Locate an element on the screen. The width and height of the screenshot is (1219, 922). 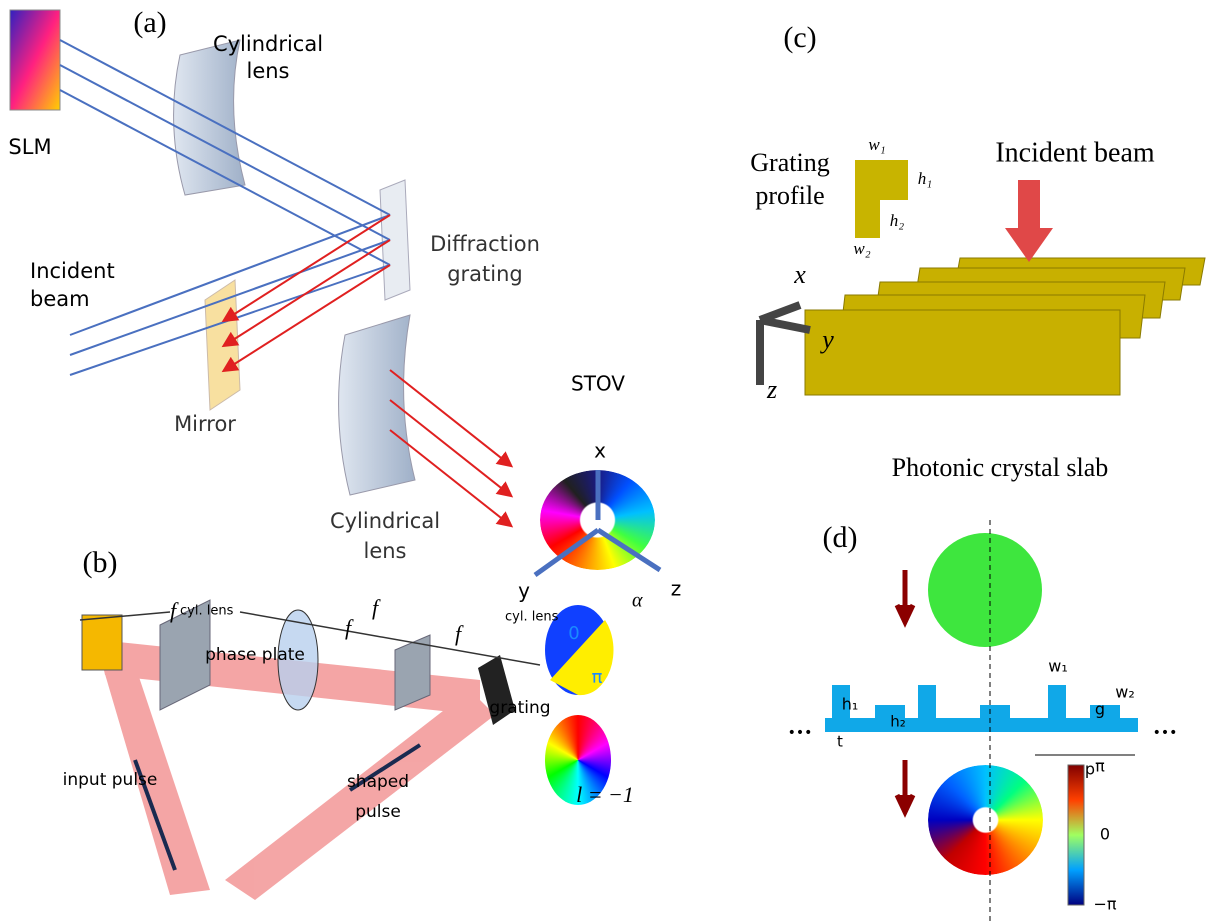
red-rays is located at coordinates (367, 371).